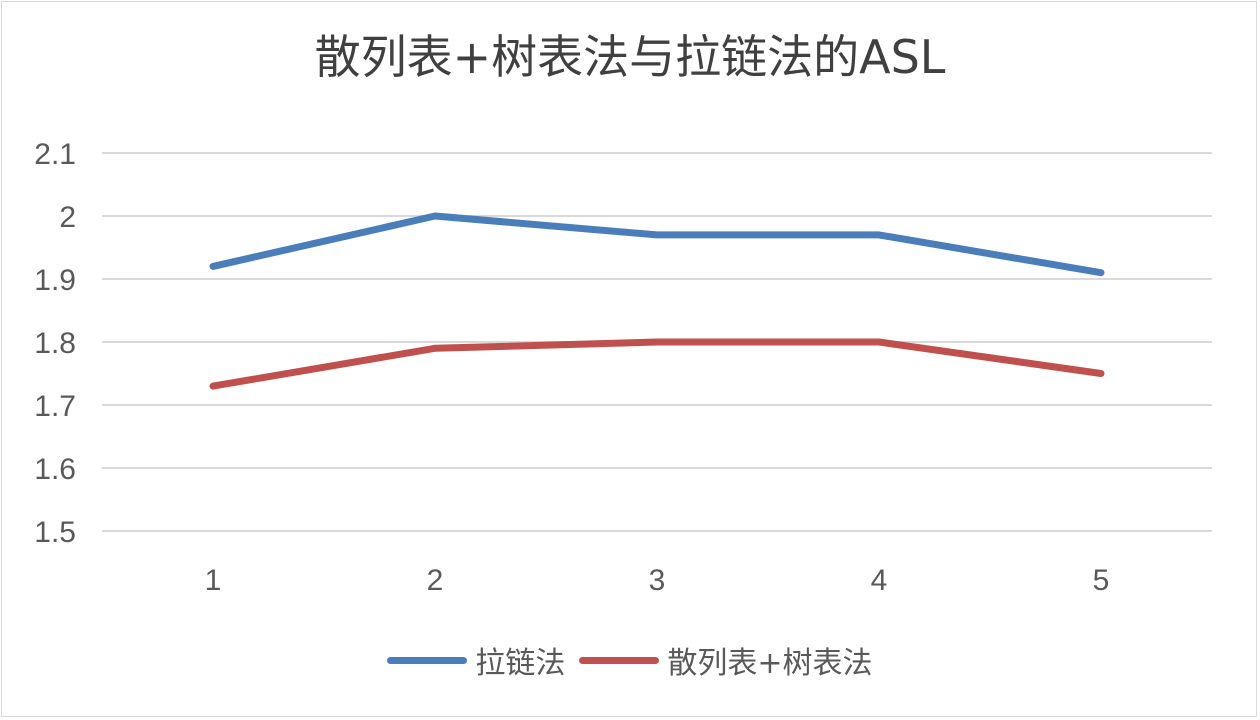  Describe the element at coordinates (435, 580) in the screenshot. I see `x-tick-label: 2` at that location.